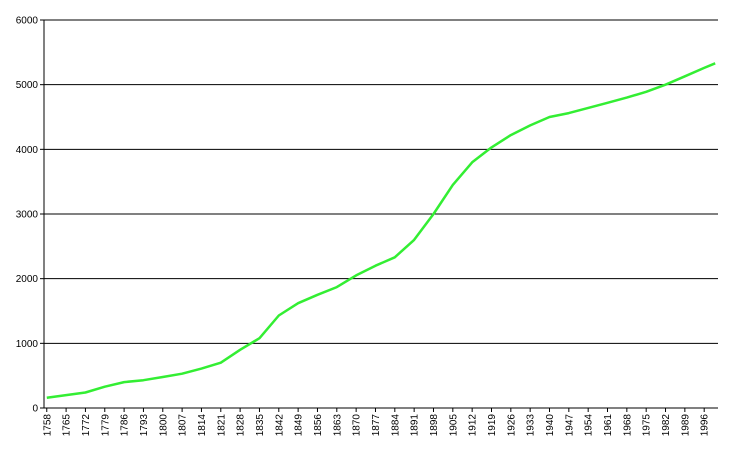  What do you see at coordinates (125, 425) in the screenshot?
I see `x-tick-label: 1786` at bounding box center [125, 425].